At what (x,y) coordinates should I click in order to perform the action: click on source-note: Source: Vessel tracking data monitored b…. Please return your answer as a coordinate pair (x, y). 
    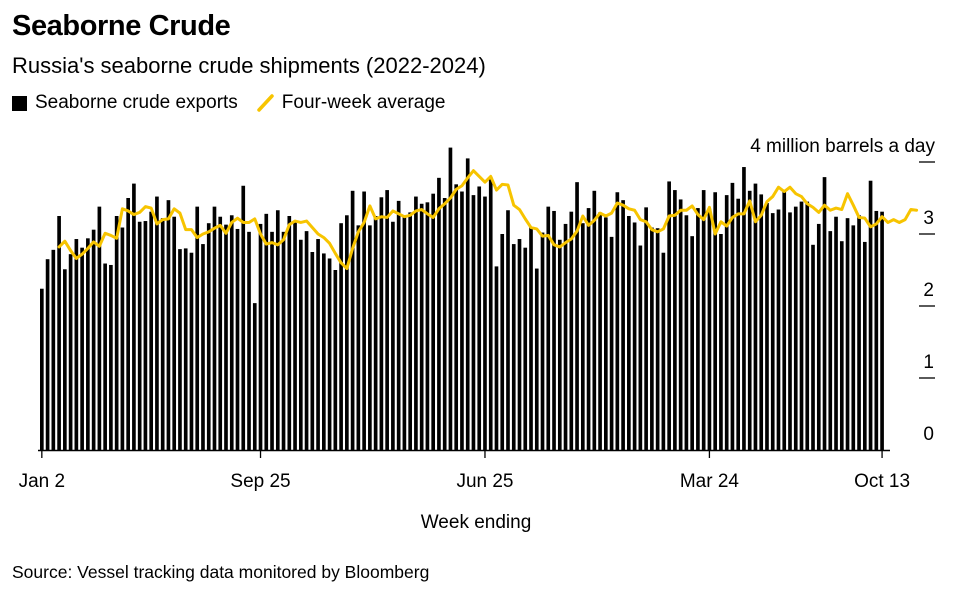
    Looking at the image, I should click on (221, 572).